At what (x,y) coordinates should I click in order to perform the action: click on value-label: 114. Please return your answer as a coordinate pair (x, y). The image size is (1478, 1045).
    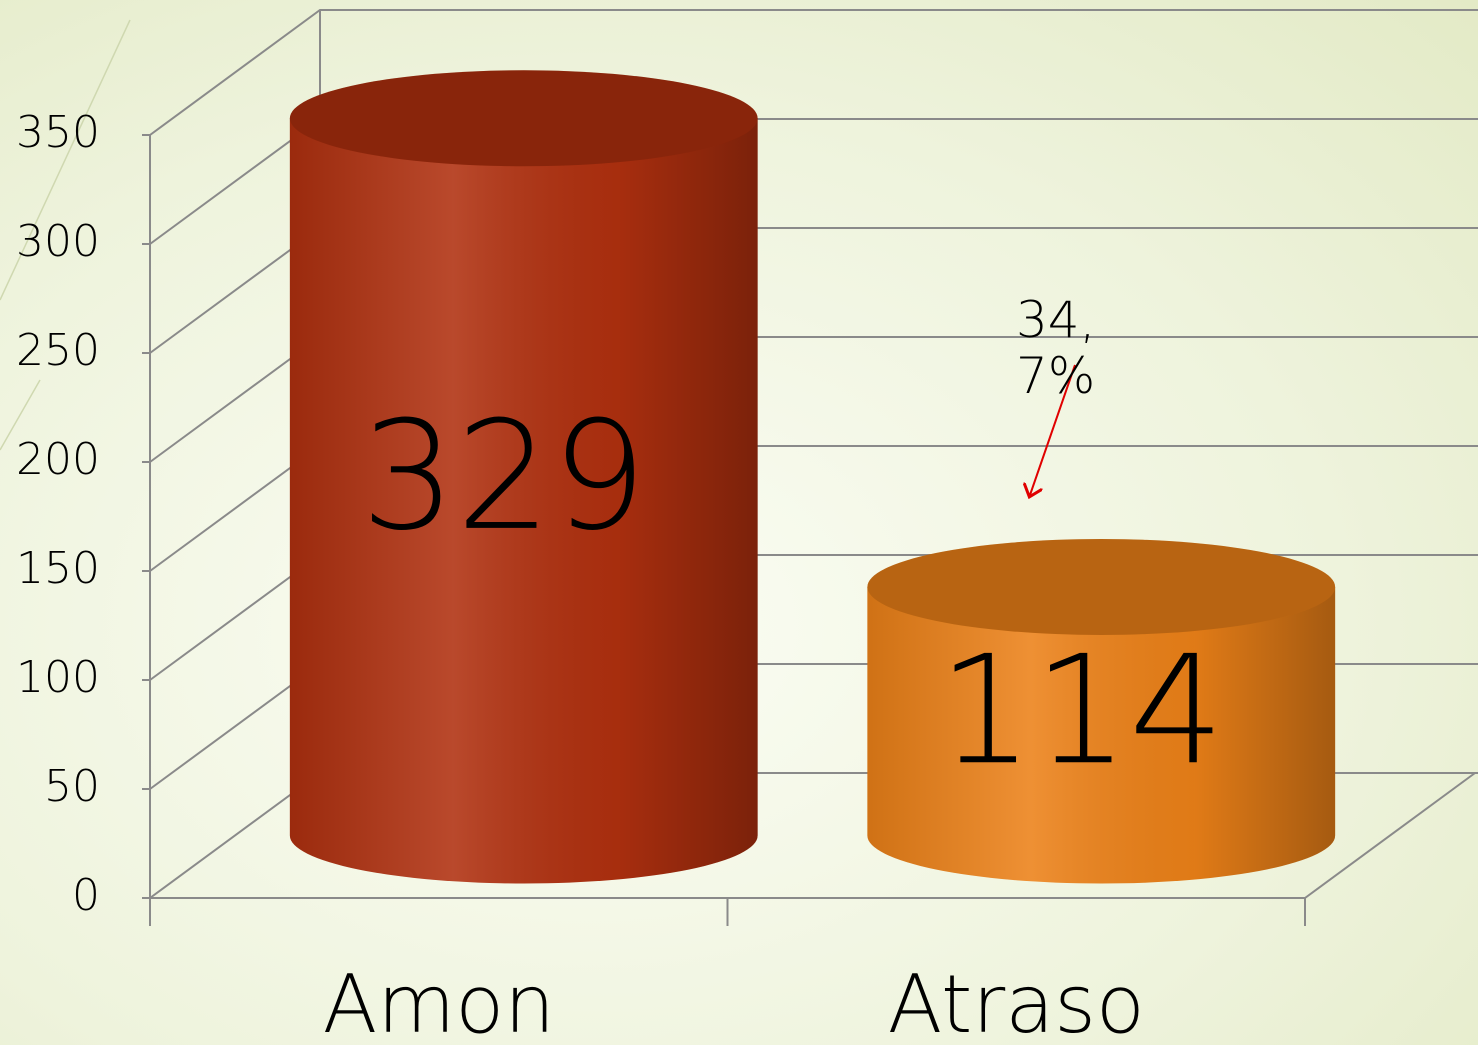
    Looking at the image, I should click on (1081, 711).